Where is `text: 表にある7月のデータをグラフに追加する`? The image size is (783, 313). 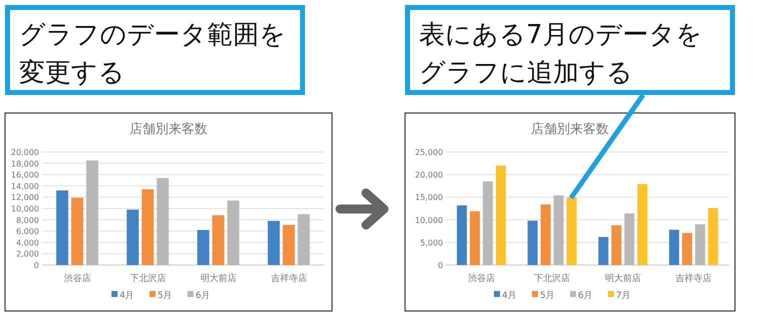 text: 表にある7月のデータをグラフに追加する is located at coordinates (561, 54).